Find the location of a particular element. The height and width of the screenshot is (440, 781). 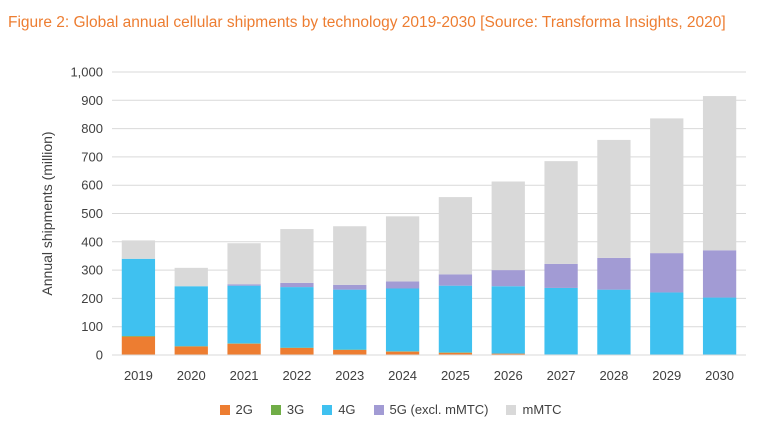

x-tick-label: 2026 is located at coordinates (508, 375).